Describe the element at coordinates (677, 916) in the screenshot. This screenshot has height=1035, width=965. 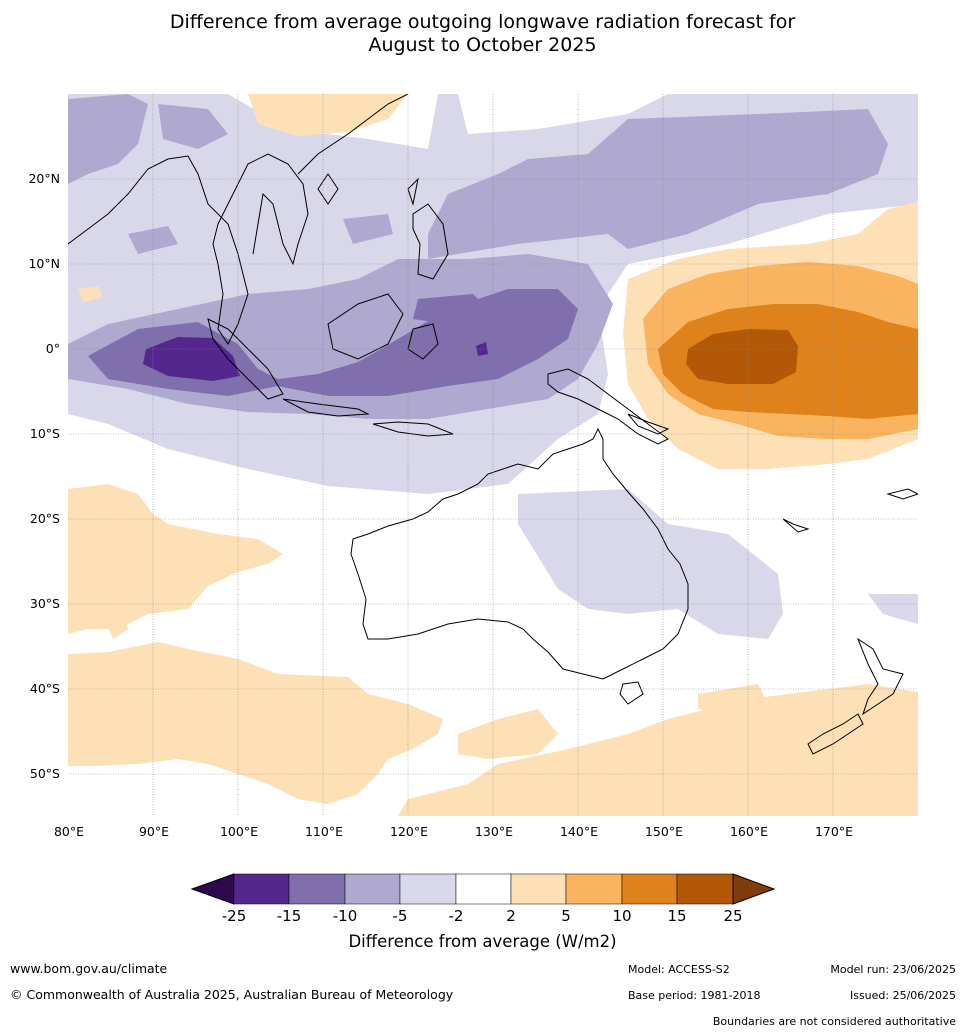
I see `legend-tick-plus15: 15` at that location.